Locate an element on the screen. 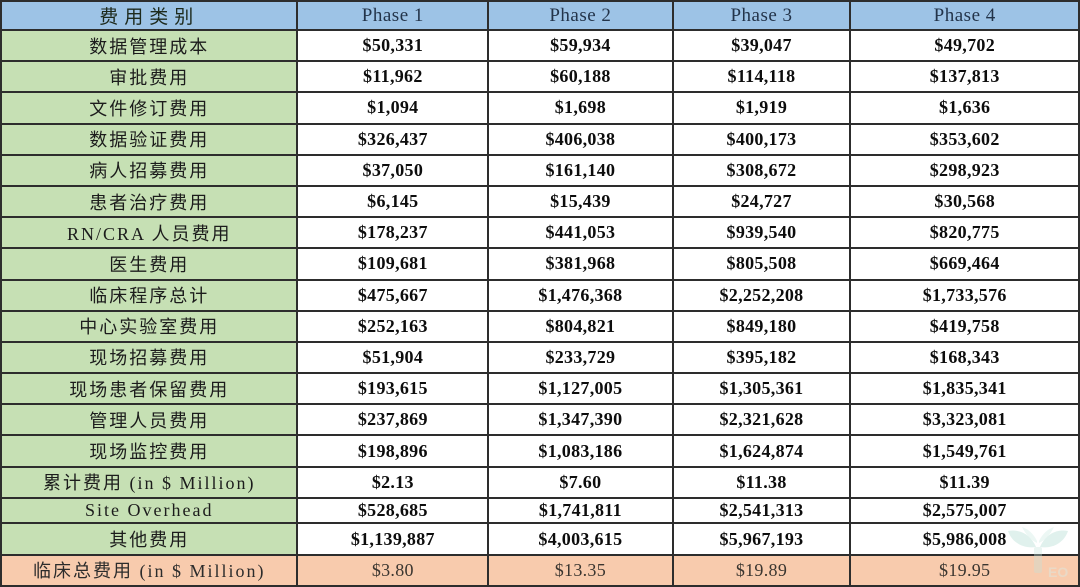 The width and height of the screenshot is (1080, 587). row-label: 中心实验室费用 is located at coordinates (149, 326).